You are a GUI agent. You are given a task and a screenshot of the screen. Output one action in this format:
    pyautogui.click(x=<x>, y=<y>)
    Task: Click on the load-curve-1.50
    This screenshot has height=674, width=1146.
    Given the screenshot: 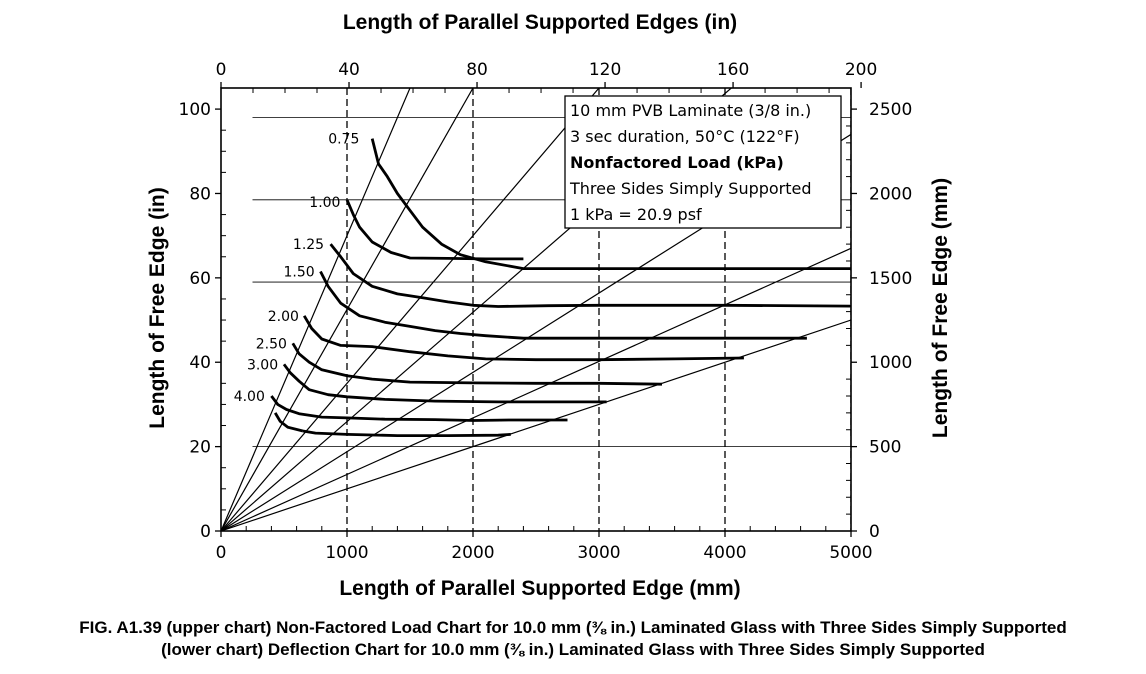 What is the action you would take?
    pyautogui.click(x=563, y=305)
    